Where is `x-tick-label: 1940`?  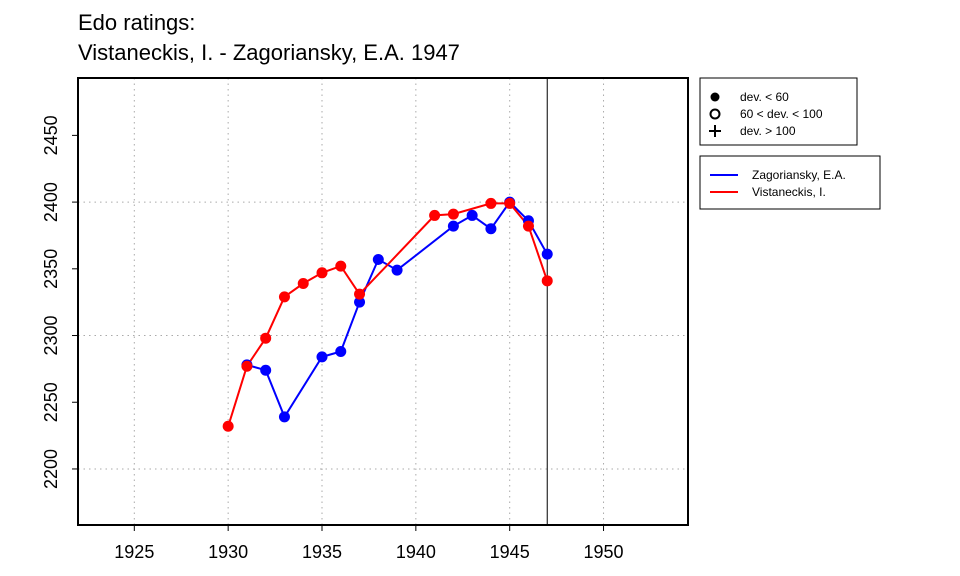 x-tick-label: 1940 is located at coordinates (416, 552).